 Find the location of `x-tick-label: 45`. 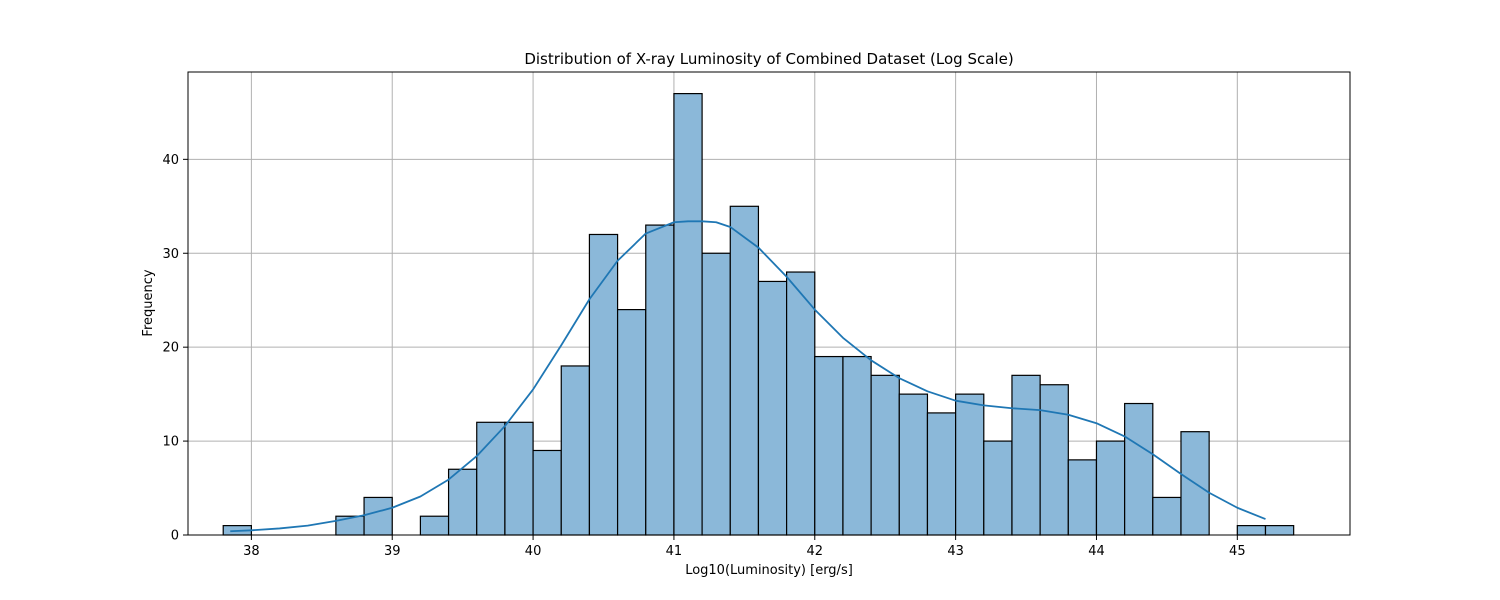

x-tick-label: 45 is located at coordinates (1237, 551).